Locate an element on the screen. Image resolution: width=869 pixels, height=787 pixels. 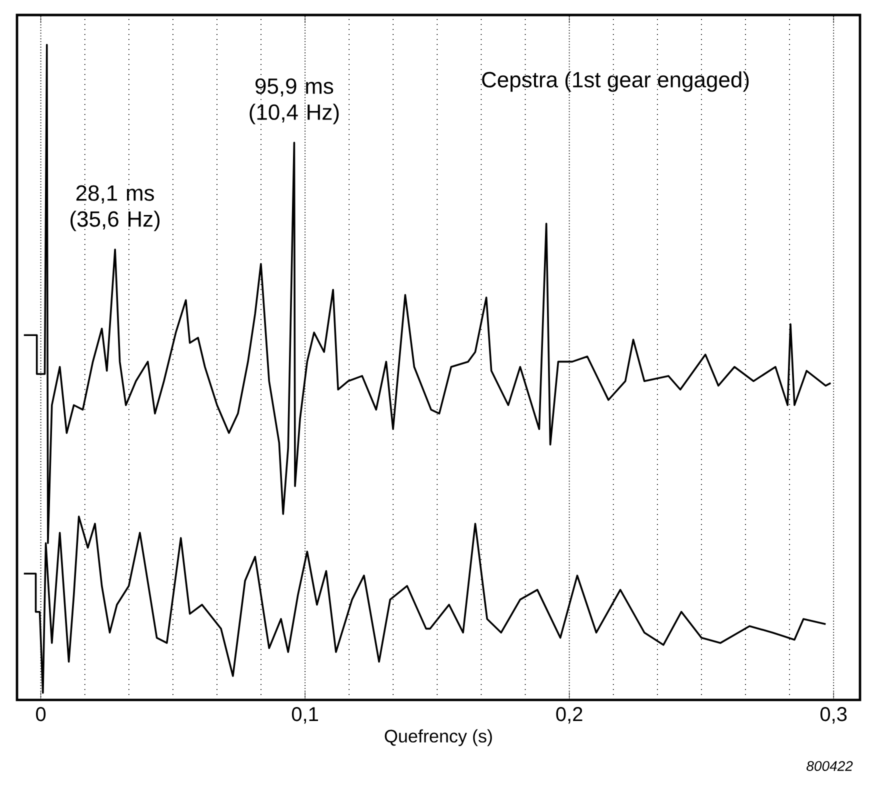
text: Cepstra (1st gear engaged) is located at coordinates (615, 81).